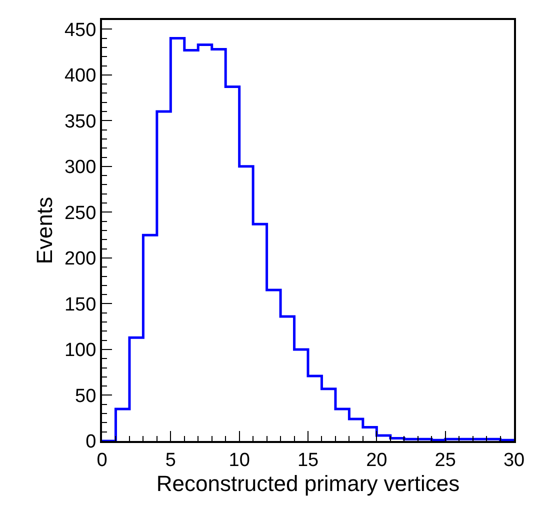 This screenshot has height=512, width=537. Describe the element at coordinates (308, 483) in the screenshot. I see `x-axis-title: Reconstructed primary vertices` at that location.